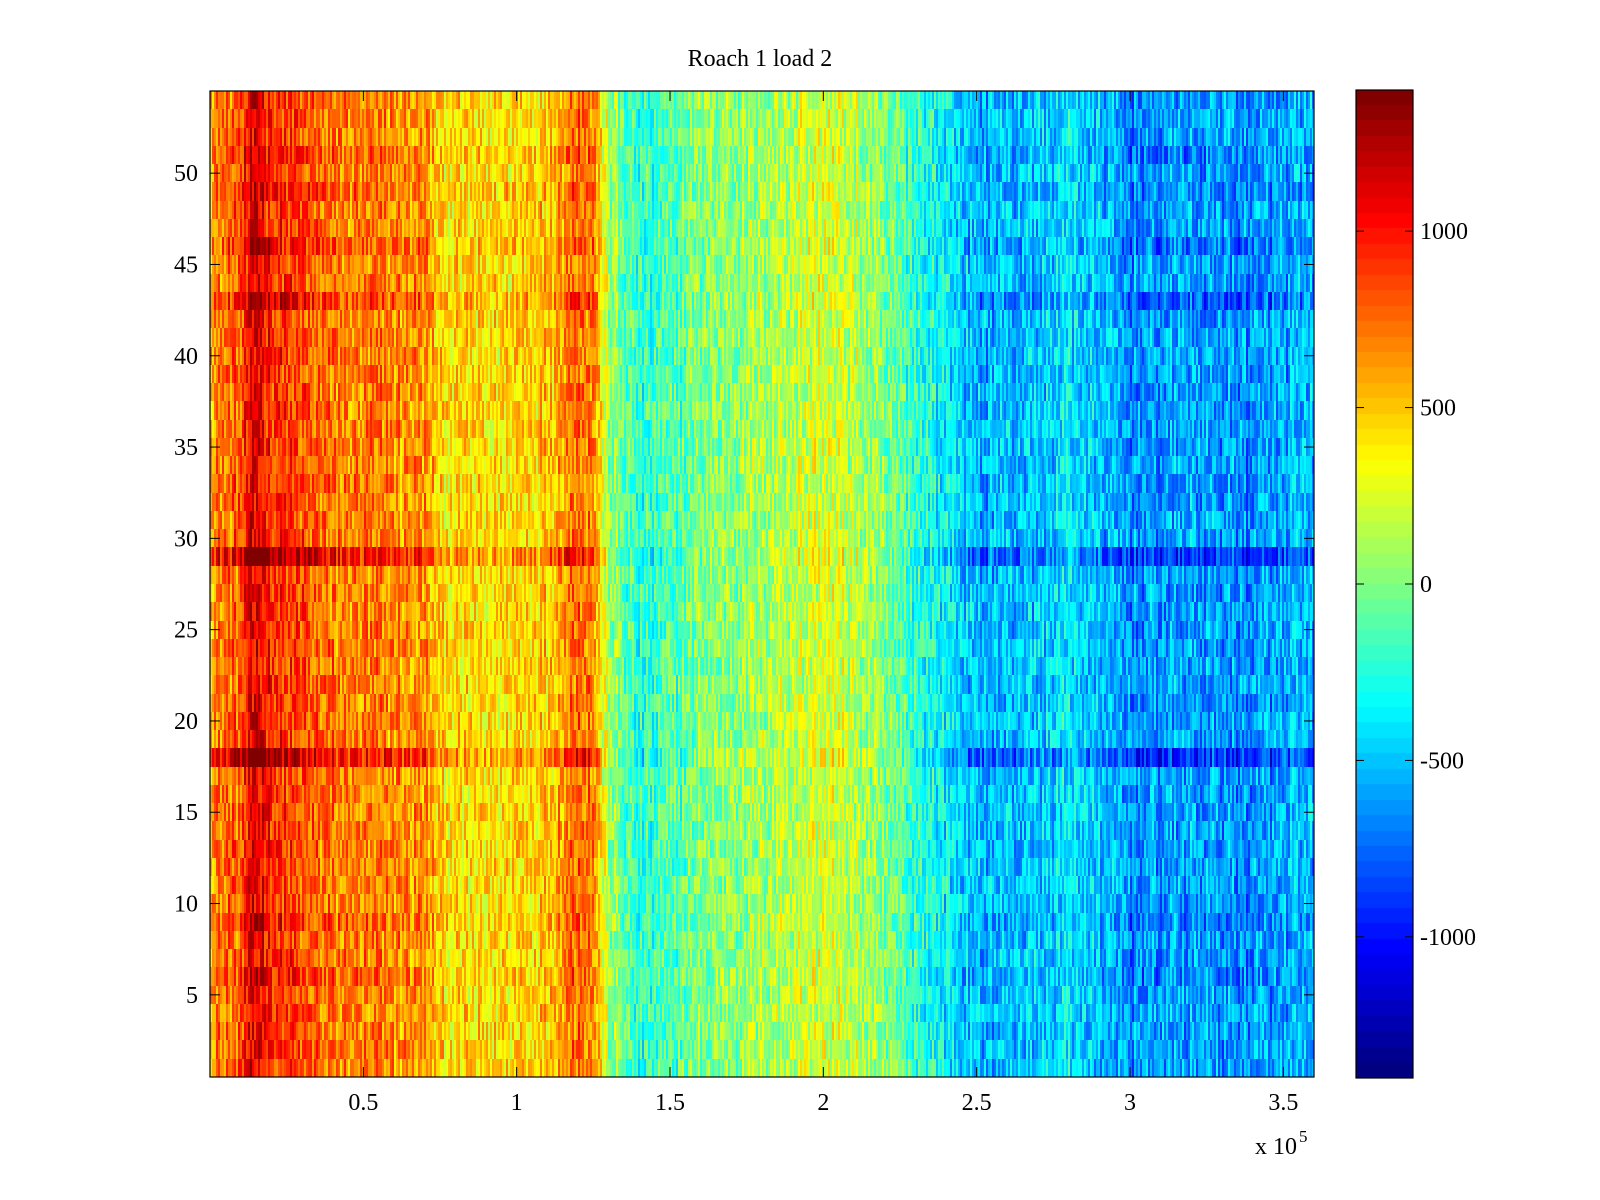 The height and width of the screenshot is (1200, 1600). What do you see at coordinates (1426, 585) in the screenshot?
I see `colorbar-tick-label: 0` at bounding box center [1426, 585].